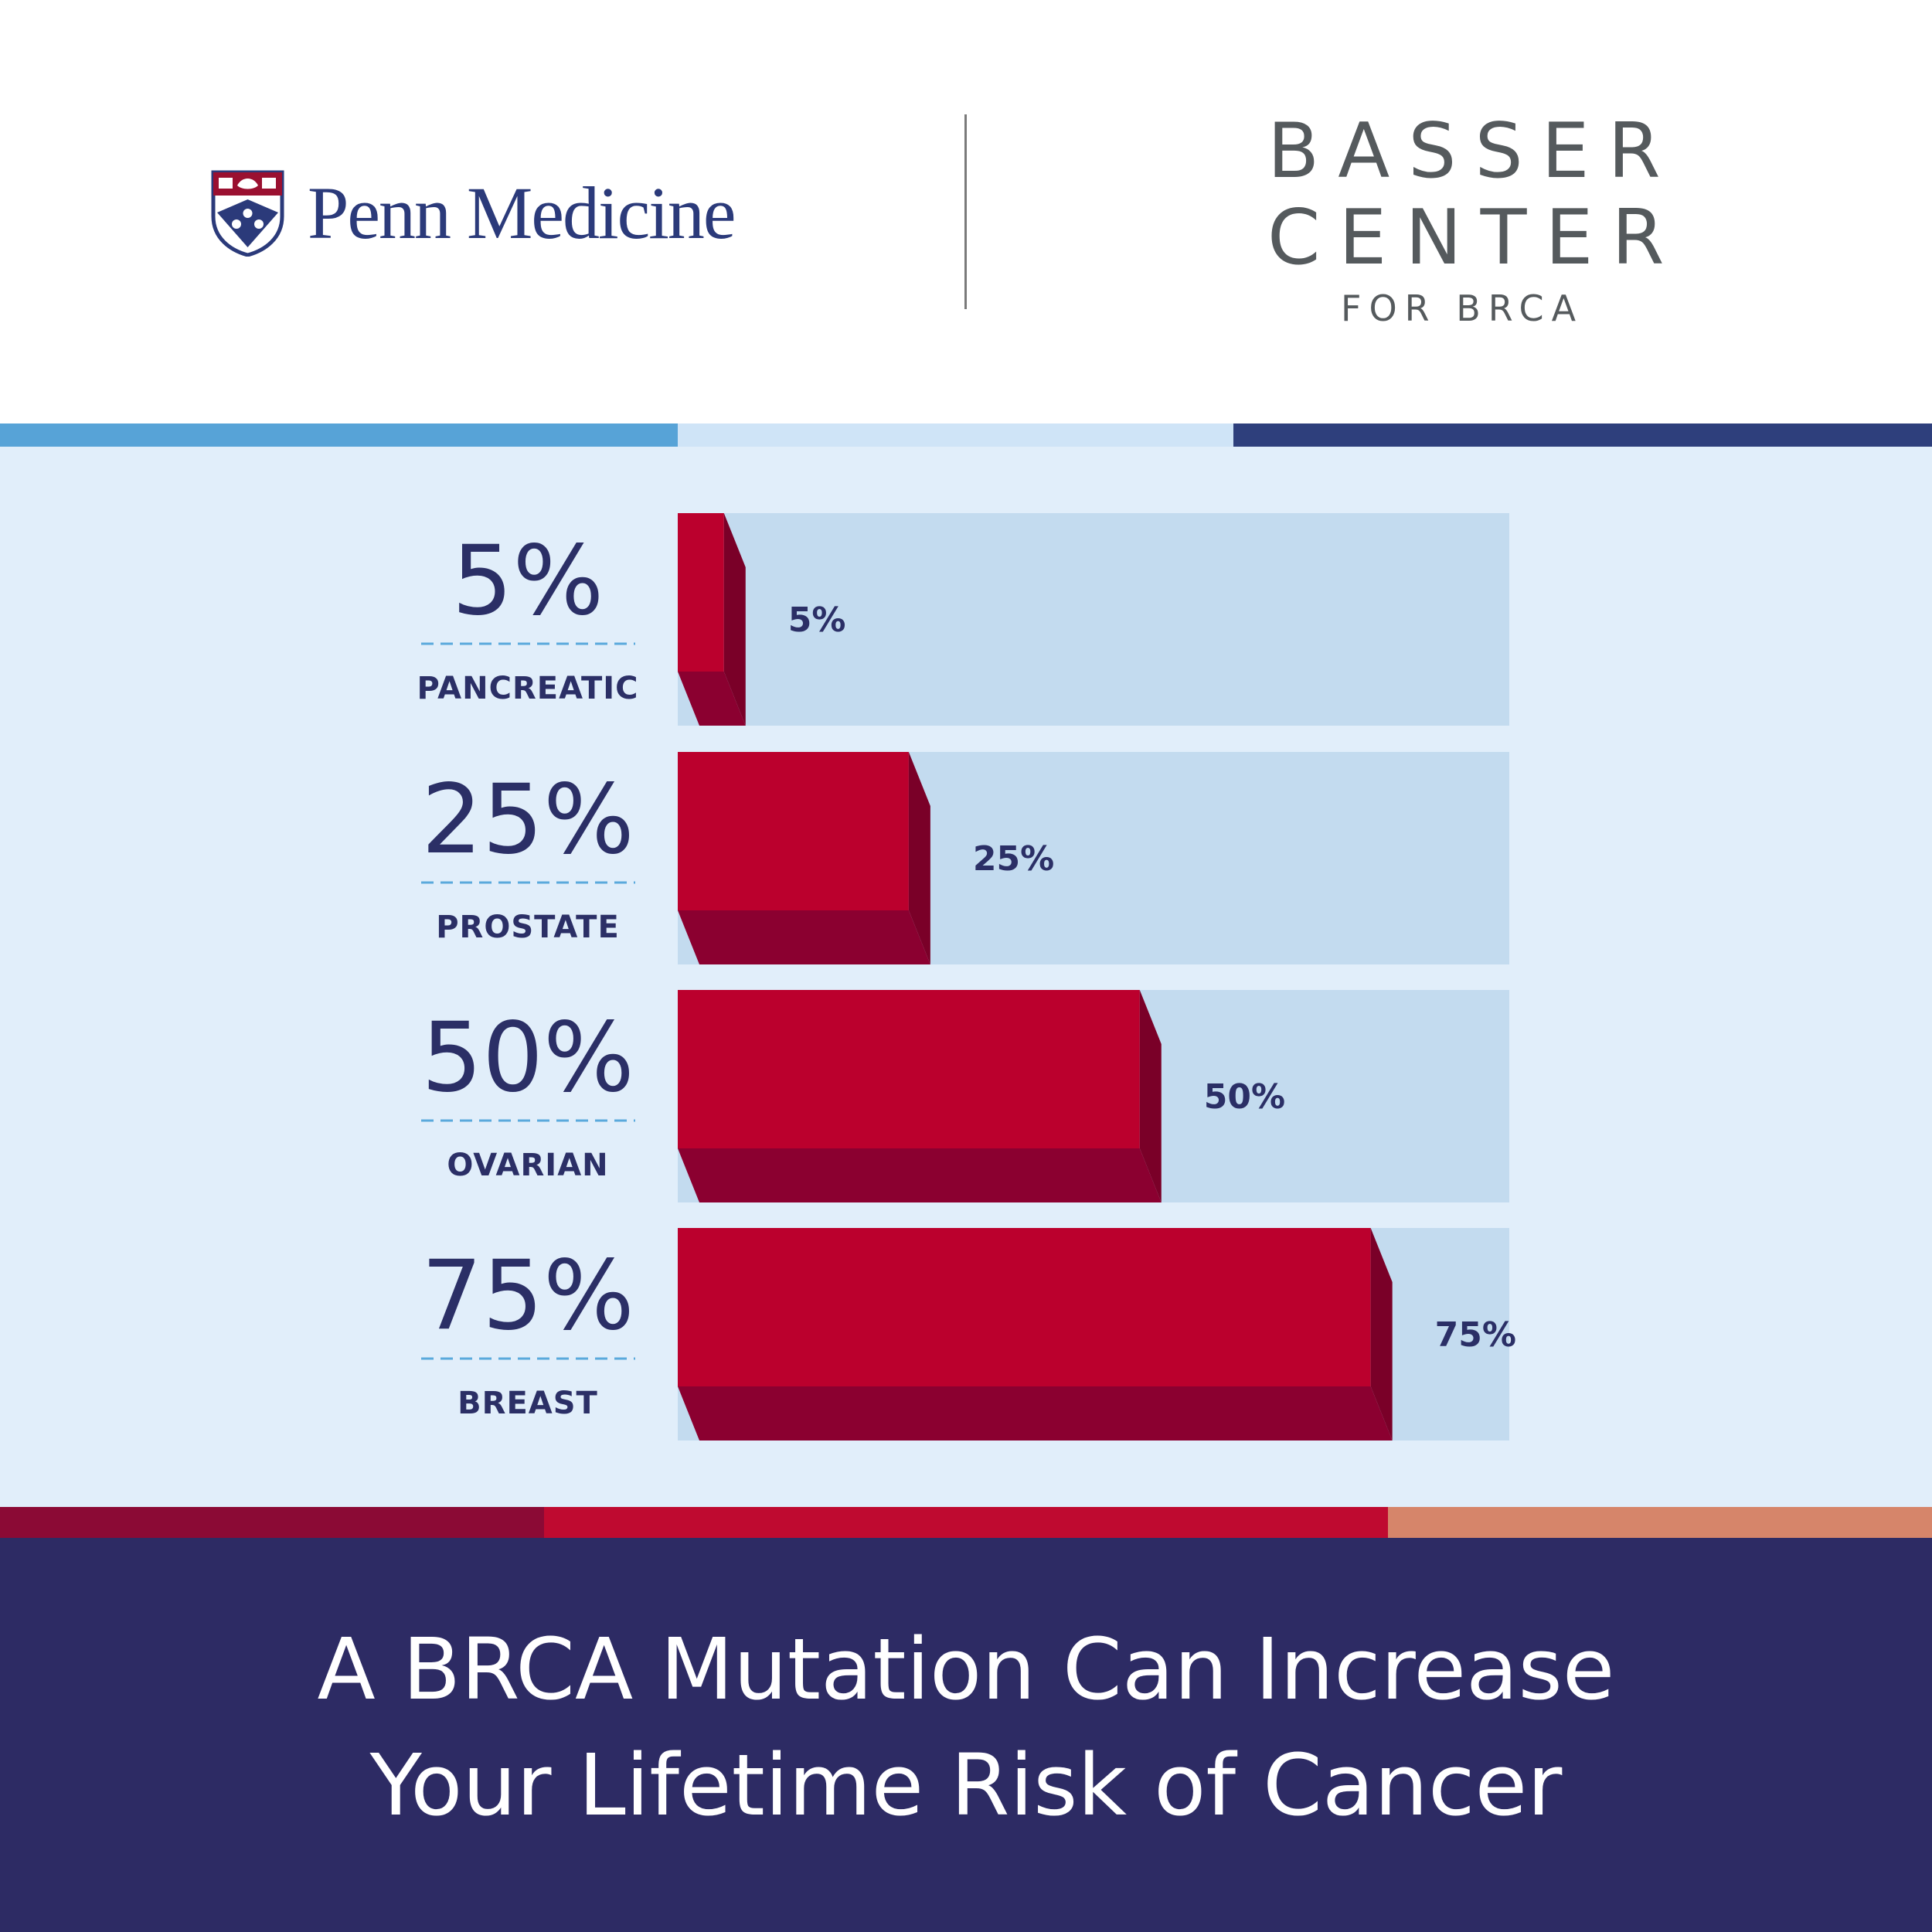 The width and height of the screenshot is (1932, 1932). What do you see at coordinates (966, 1670) in the screenshot?
I see `footer-title-line1: A BRCA Mutation Can Increase` at bounding box center [966, 1670].